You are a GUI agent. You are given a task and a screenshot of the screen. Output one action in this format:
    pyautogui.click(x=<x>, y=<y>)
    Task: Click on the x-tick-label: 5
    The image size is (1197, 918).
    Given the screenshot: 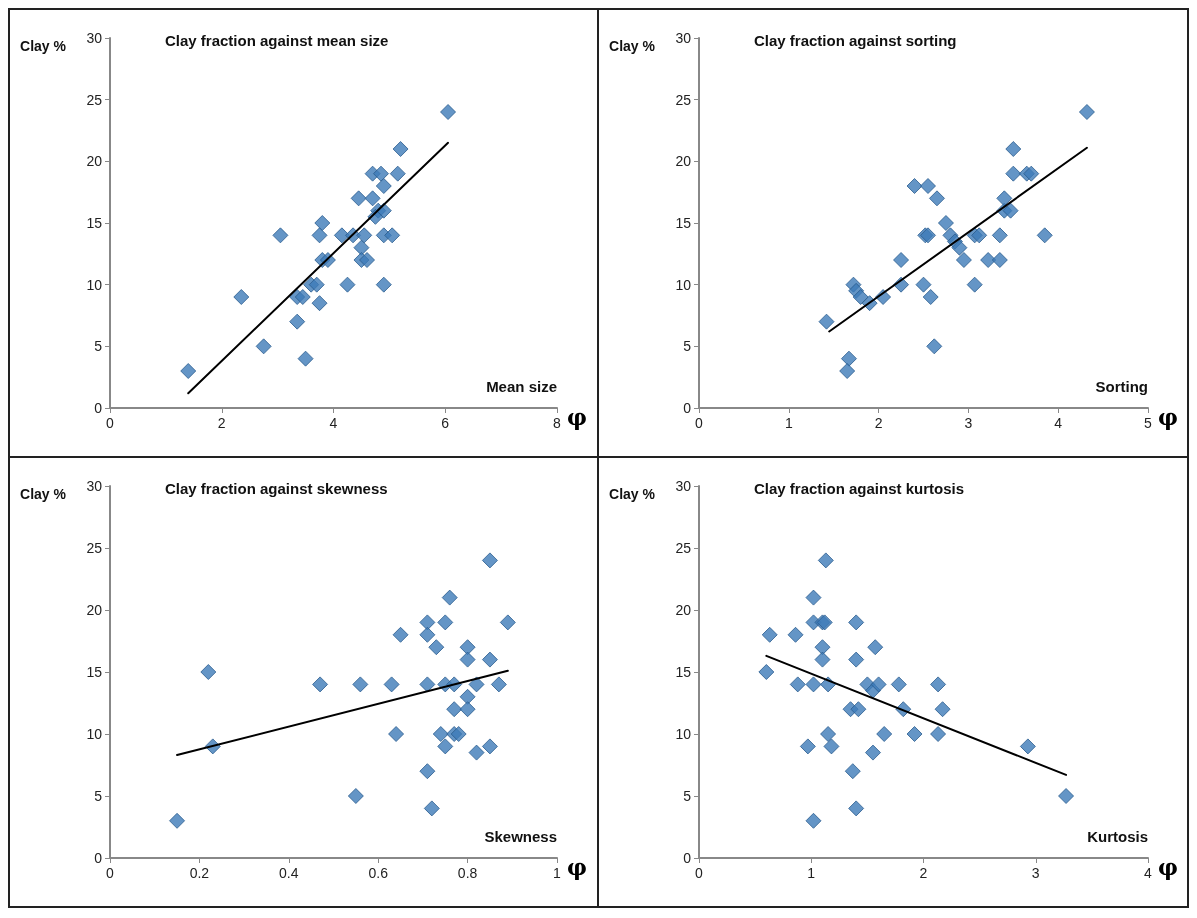 What is the action you would take?
    pyautogui.click(x=1147, y=423)
    